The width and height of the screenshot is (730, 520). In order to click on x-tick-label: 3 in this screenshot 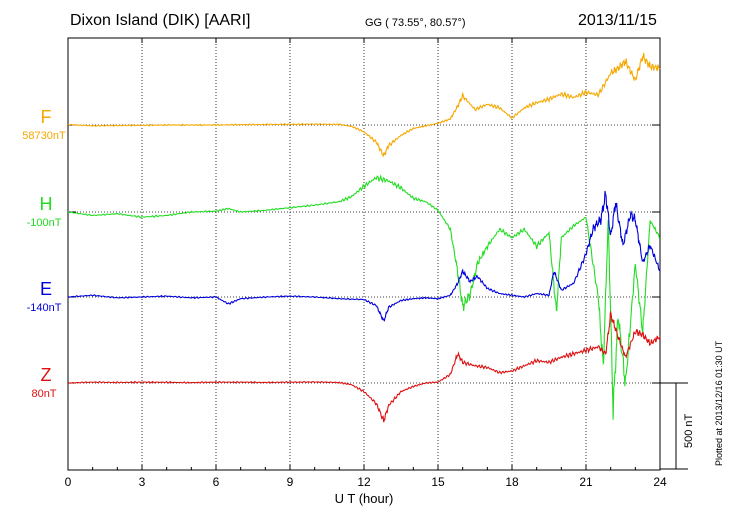, I will do `click(142, 482)`.